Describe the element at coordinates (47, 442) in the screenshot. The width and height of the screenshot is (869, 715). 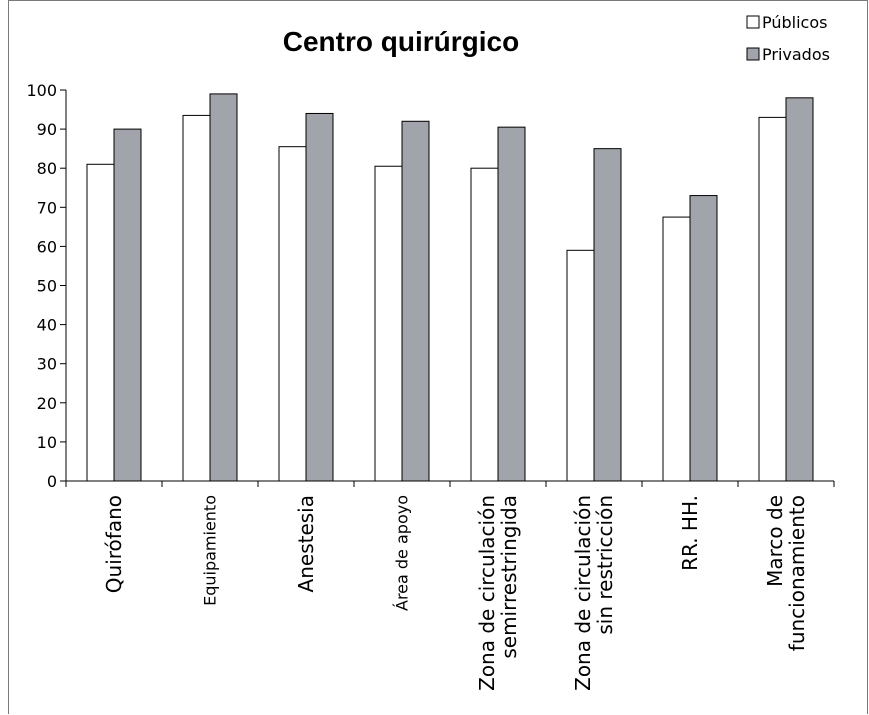
I see `y-tick-label: 10` at that location.